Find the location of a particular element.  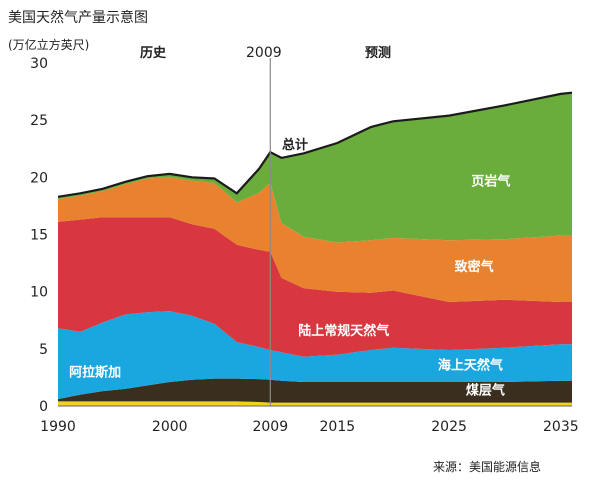

y-tick-label: 30 is located at coordinates (39, 64).